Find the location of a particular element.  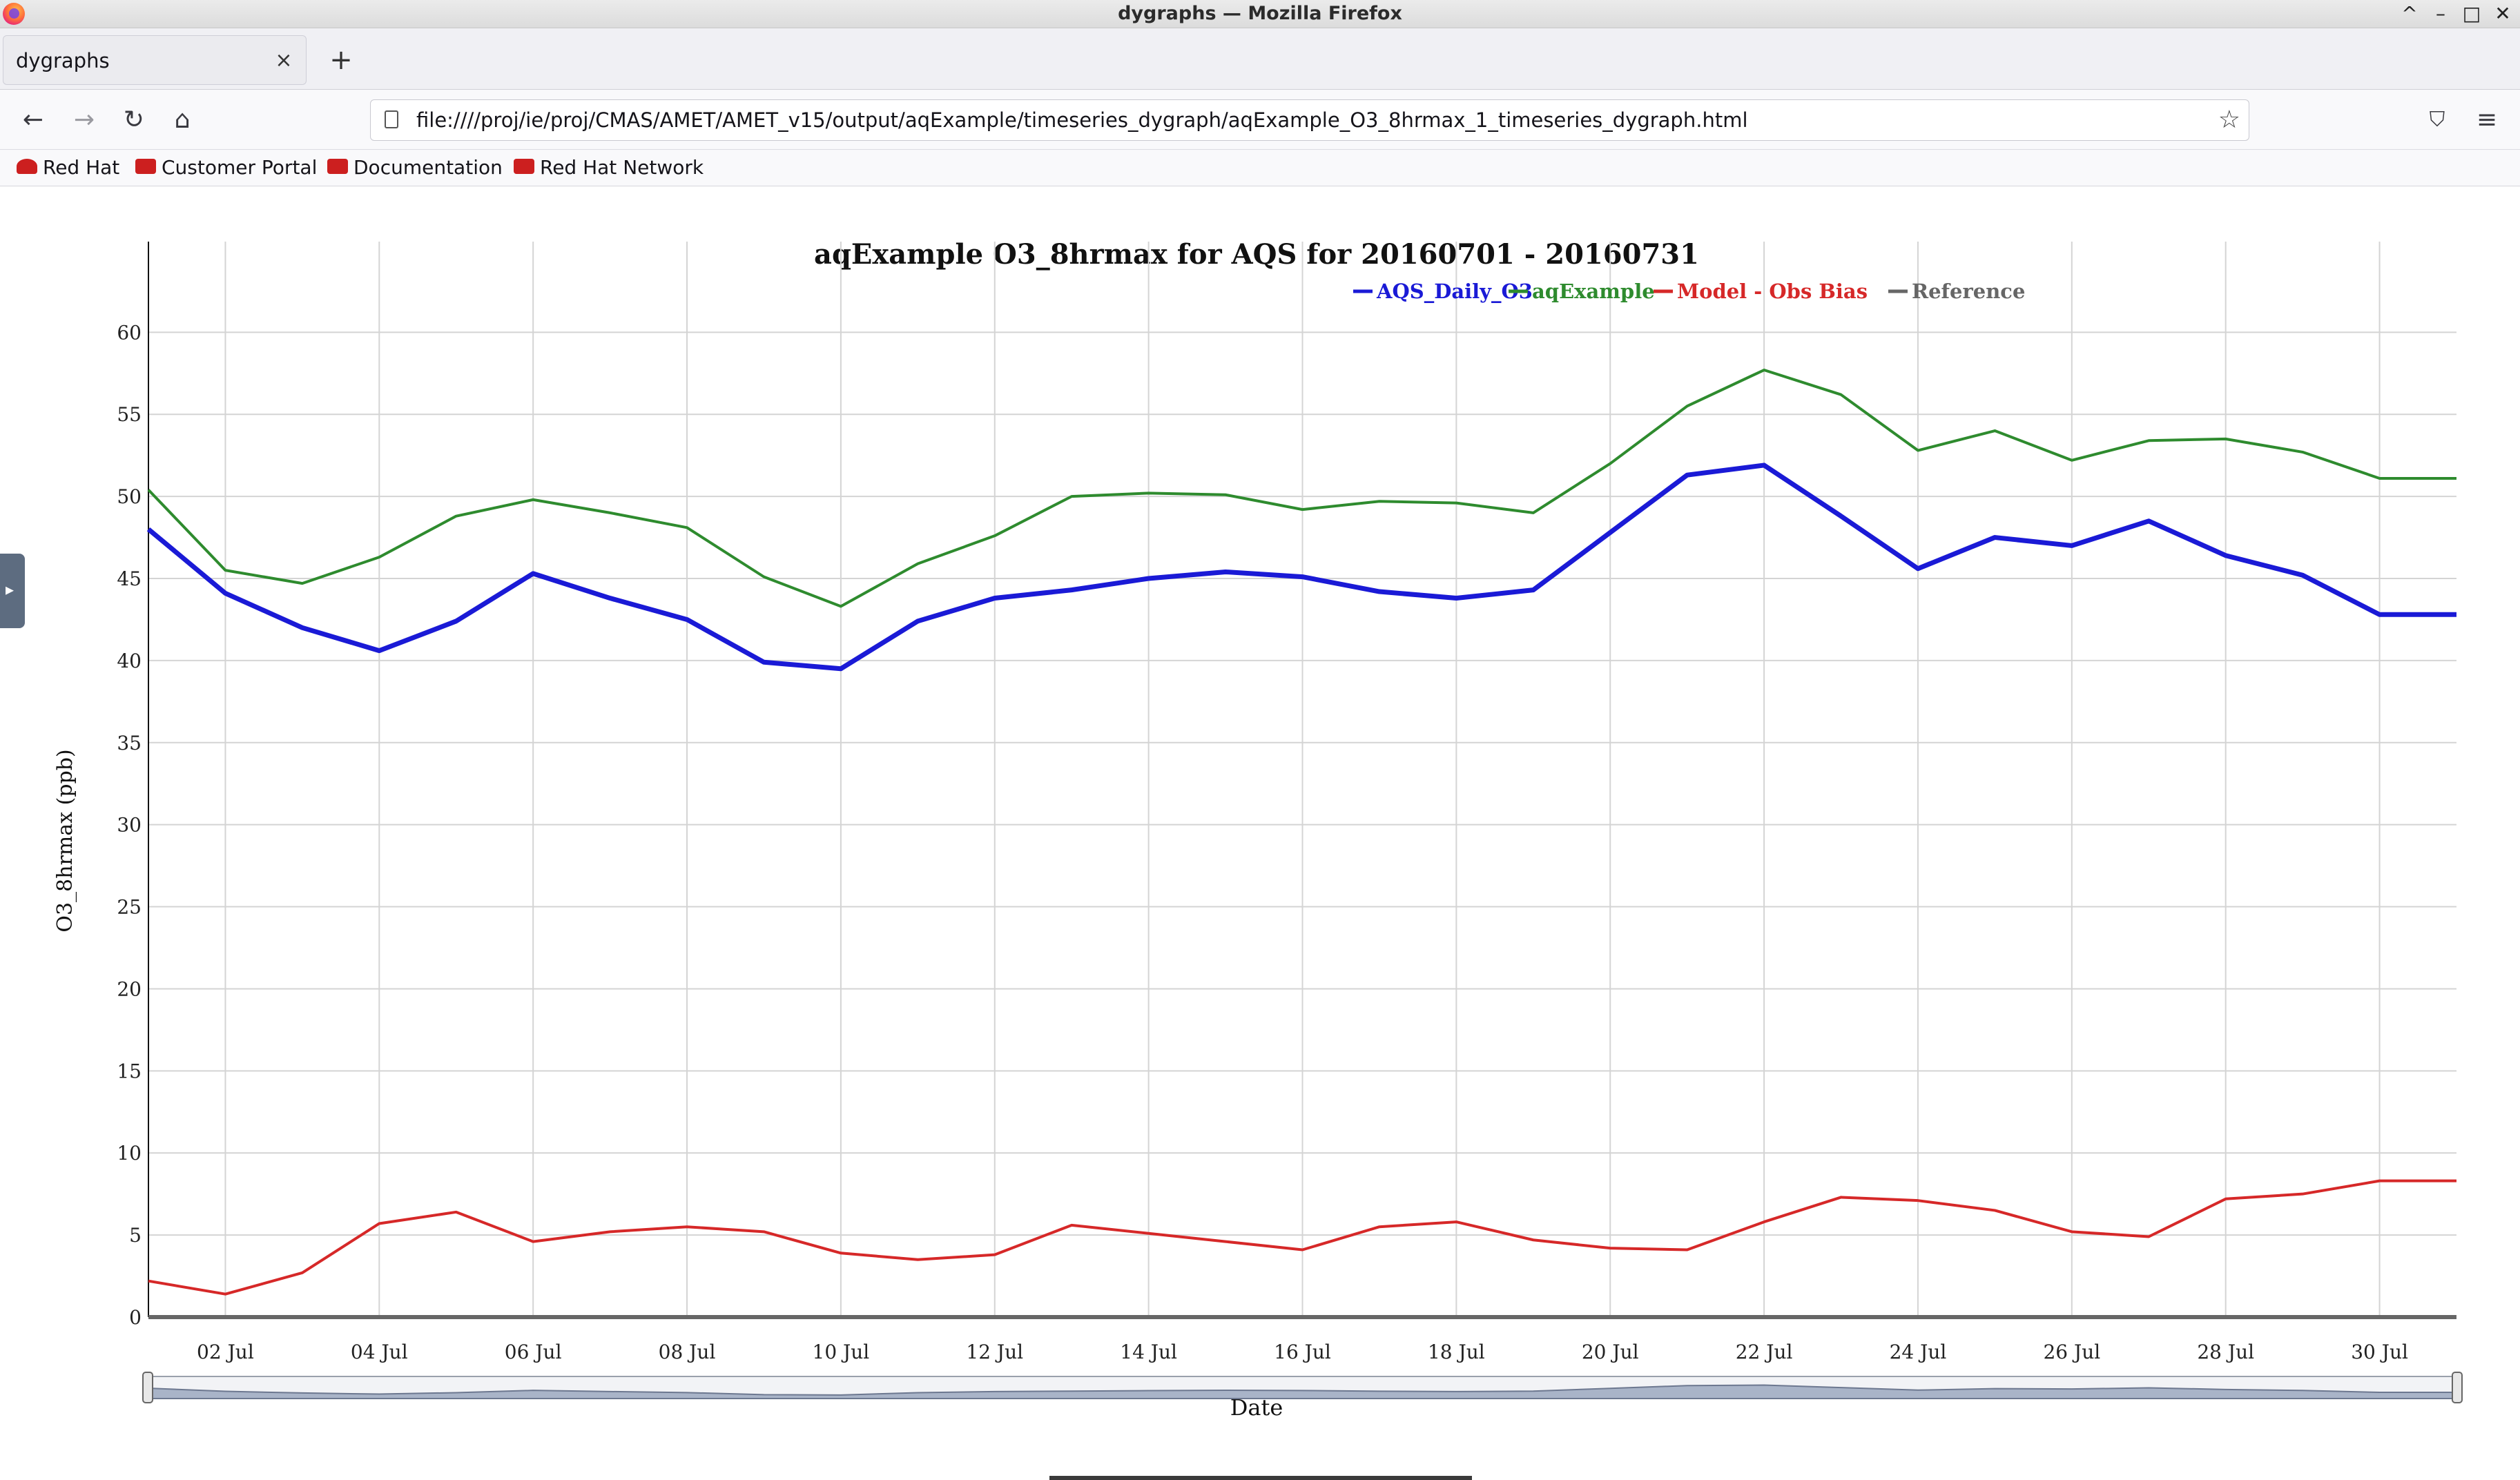

bookmark-label: Red Hat is located at coordinates (82, 168).